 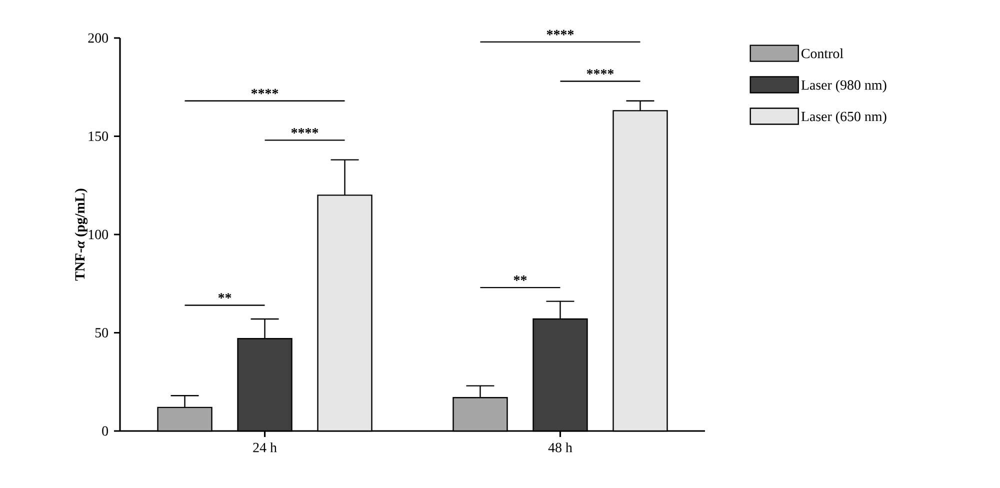 What do you see at coordinates (98, 235) in the screenshot?
I see `y-tick-label: 100` at bounding box center [98, 235].